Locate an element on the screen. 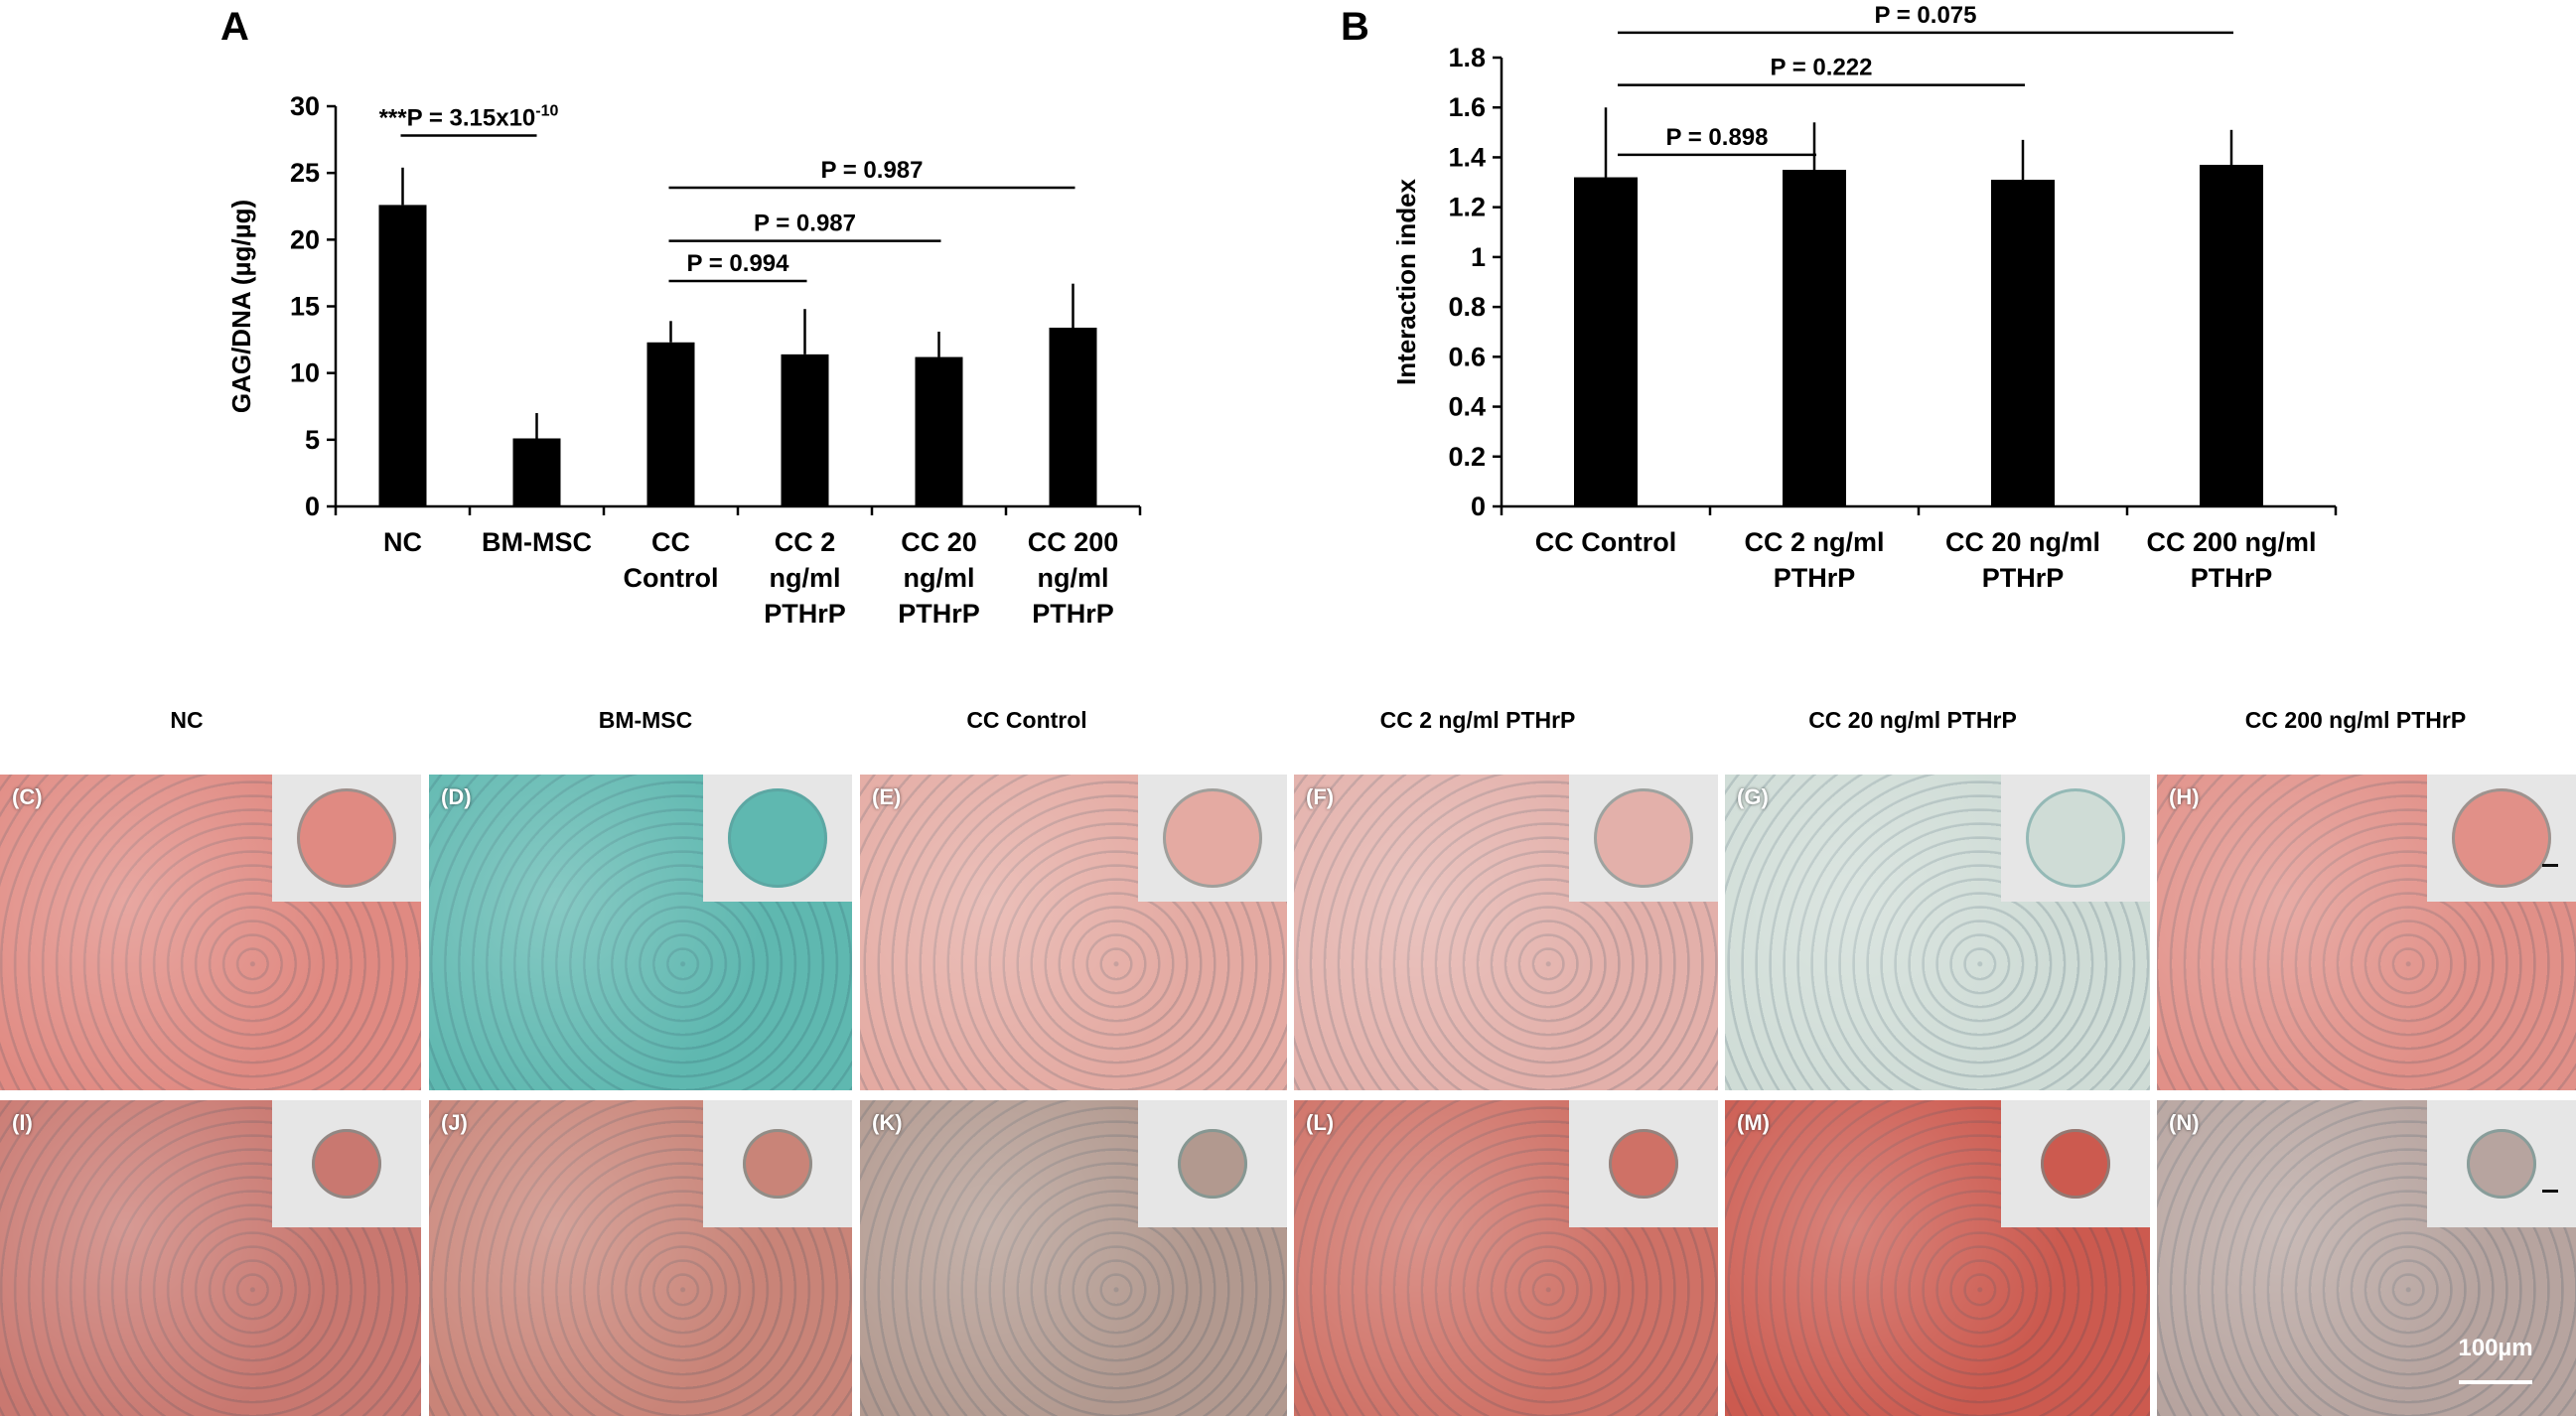  panel-label: (J) is located at coordinates (455, 1122).